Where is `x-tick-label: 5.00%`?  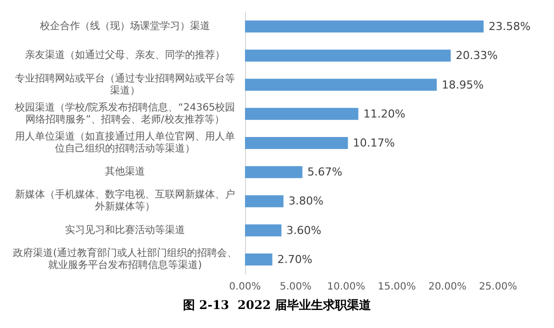
x-tick-label: 5.00% is located at coordinates (296, 287).